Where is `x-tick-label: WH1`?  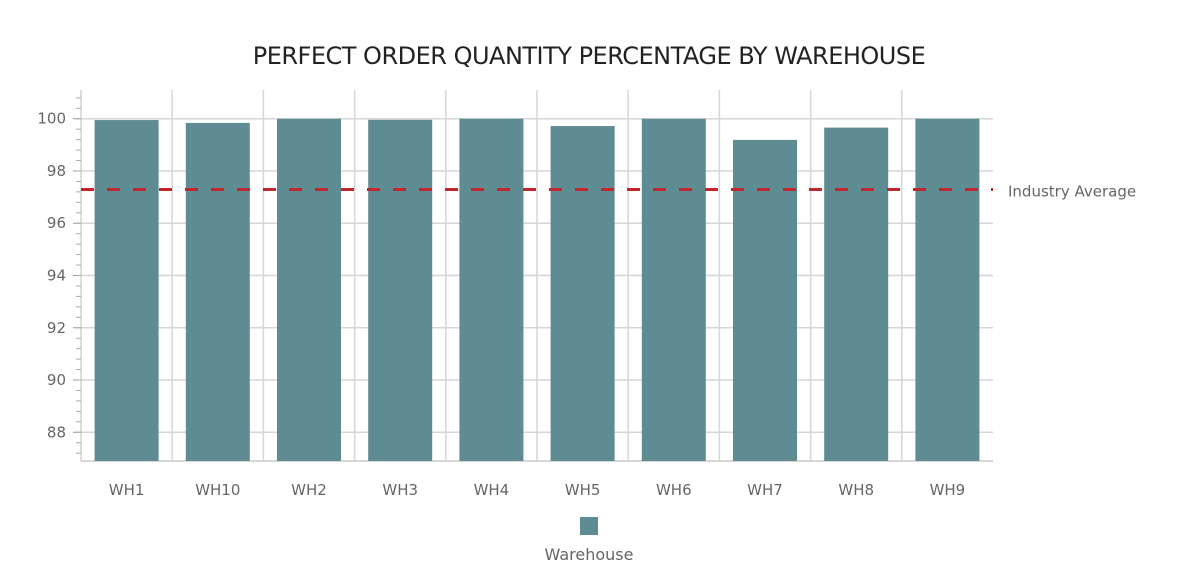
x-tick-label: WH1 is located at coordinates (127, 490).